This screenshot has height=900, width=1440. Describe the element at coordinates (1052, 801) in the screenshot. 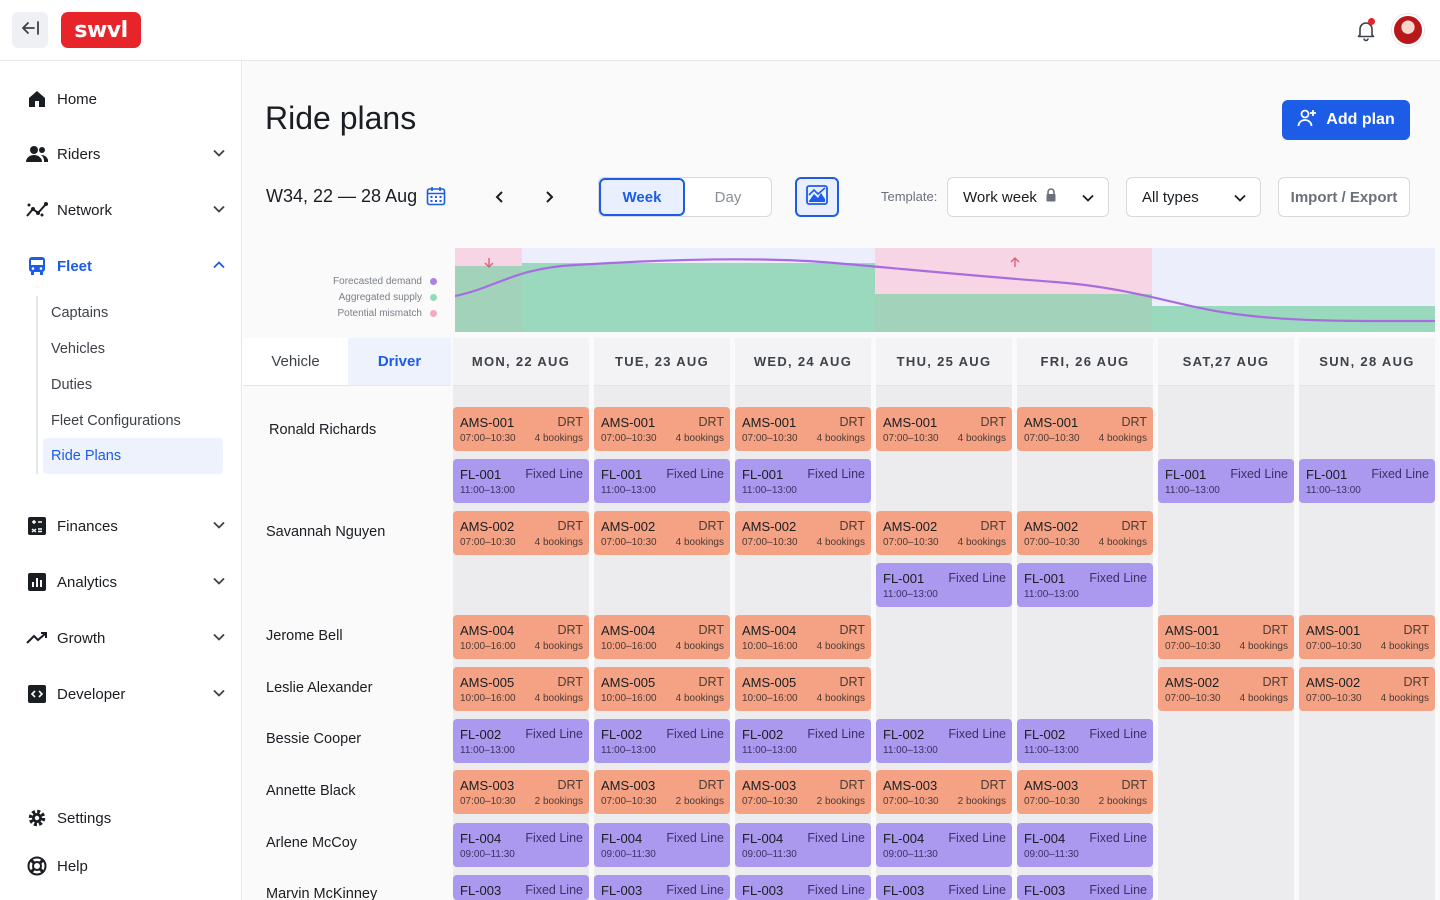

I see `plan-time: 07:00–10:30` at that location.